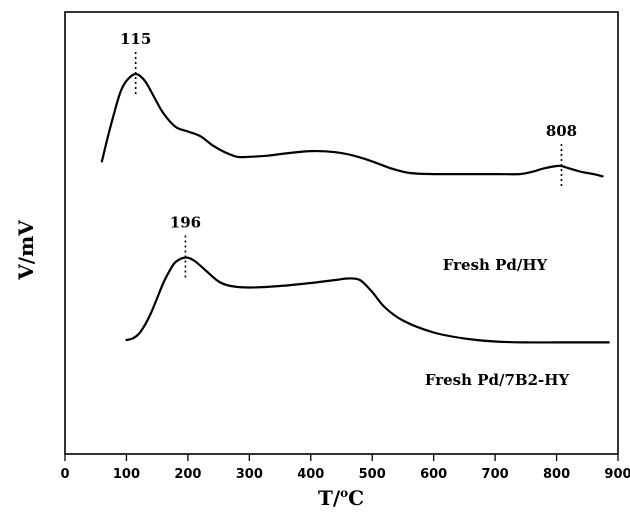  Describe the element at coordinates (495, 265) in the screenshot. I see `series-label-1: Fresh Pd/HY` at that location.